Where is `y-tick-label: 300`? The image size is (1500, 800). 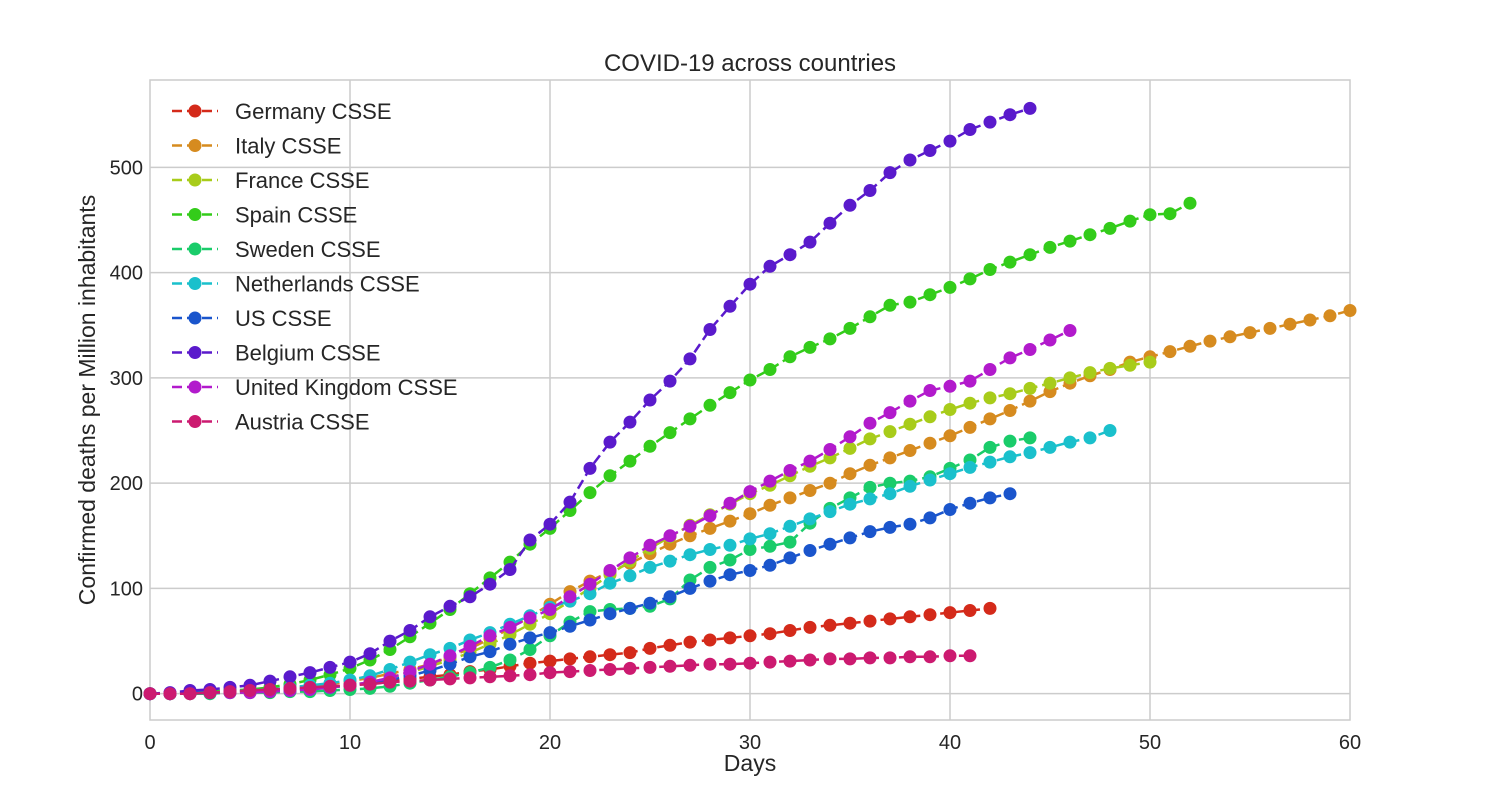 y-tick-label: 300 is located at coordinates (126, 379).